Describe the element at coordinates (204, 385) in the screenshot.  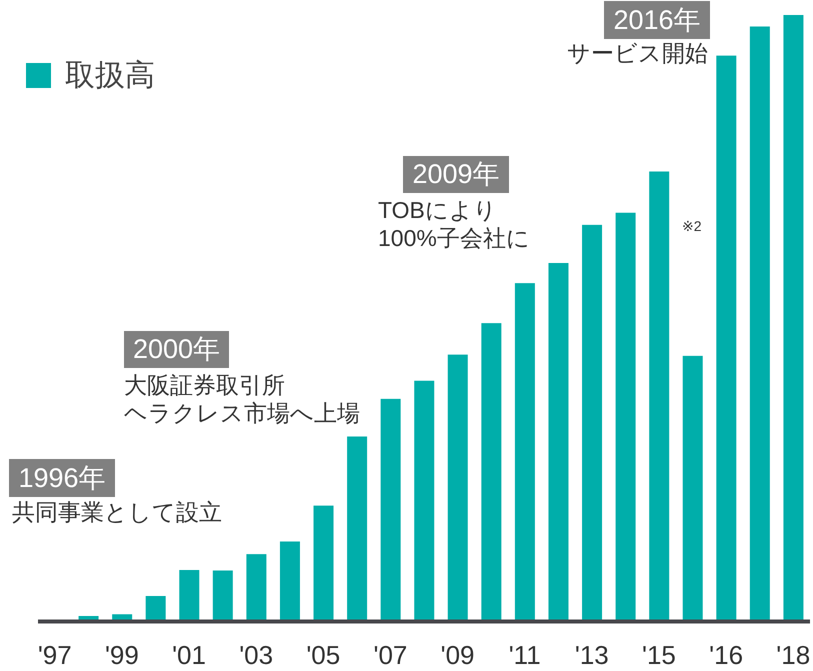
I see `annotation: 大阪証券取引所` at that location.